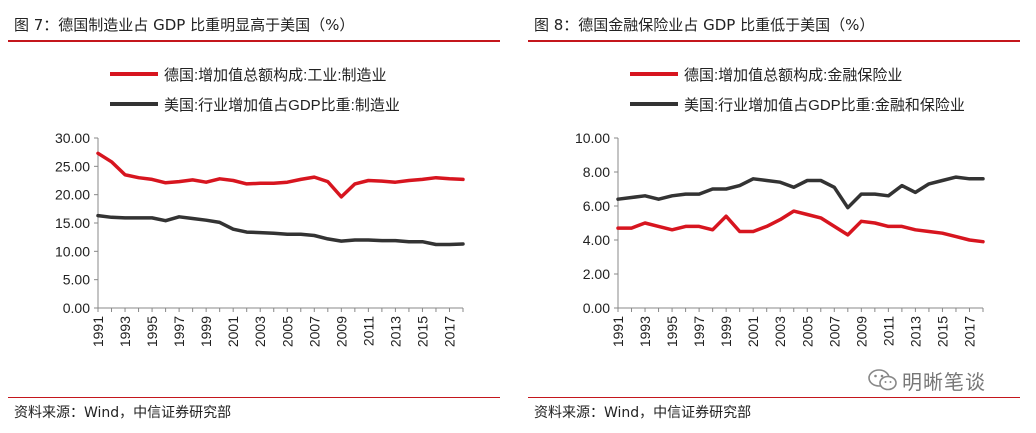 The width and height of the screenshot is (1036, 433). What do you see at coordinates (882, 380) in the screenshot?
I see `wechat-icon` at bounding box center [882, 380].